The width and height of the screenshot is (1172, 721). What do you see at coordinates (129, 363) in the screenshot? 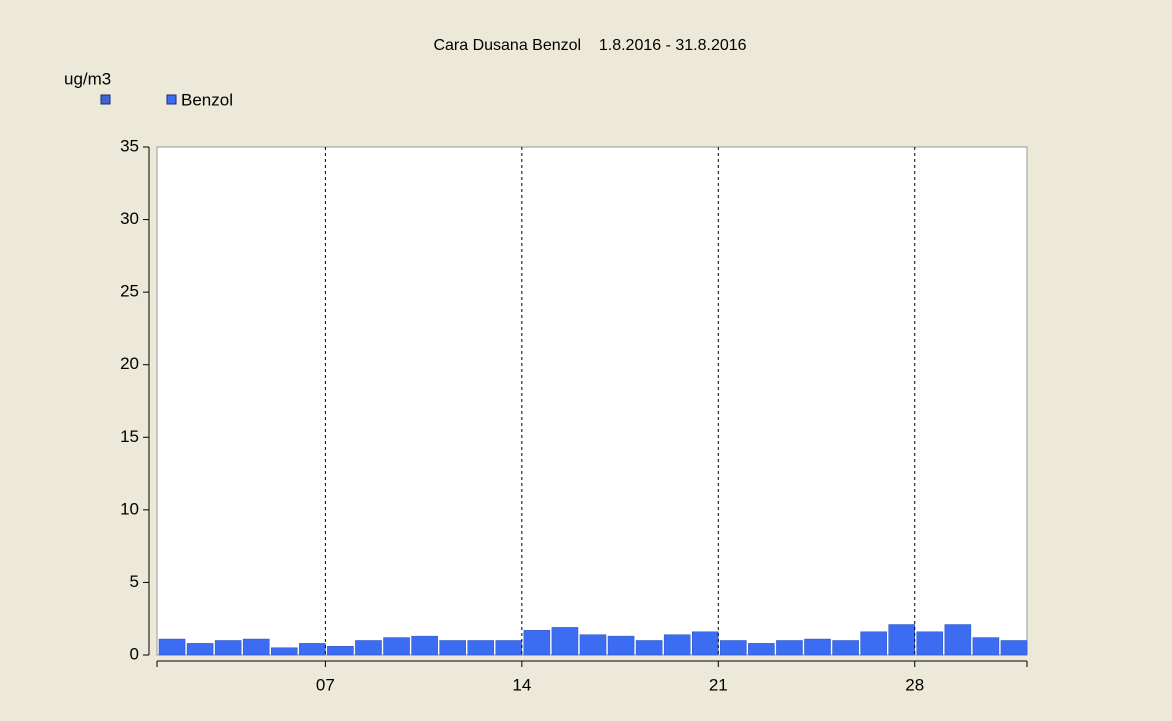
I see `y-tick-label: 20` at bounding box center [129, 363].